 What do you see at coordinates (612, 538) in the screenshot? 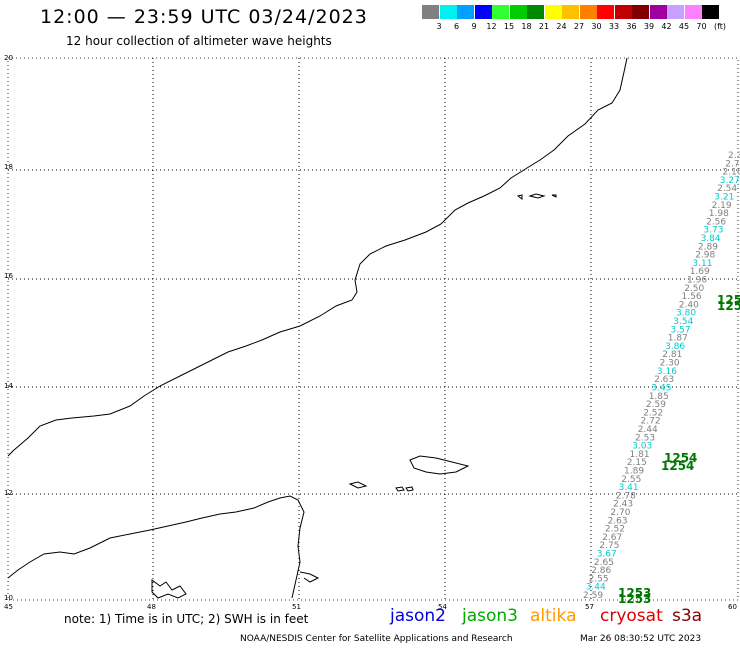
I see `swh-value: 2.67` at bounding box center [612, 538].